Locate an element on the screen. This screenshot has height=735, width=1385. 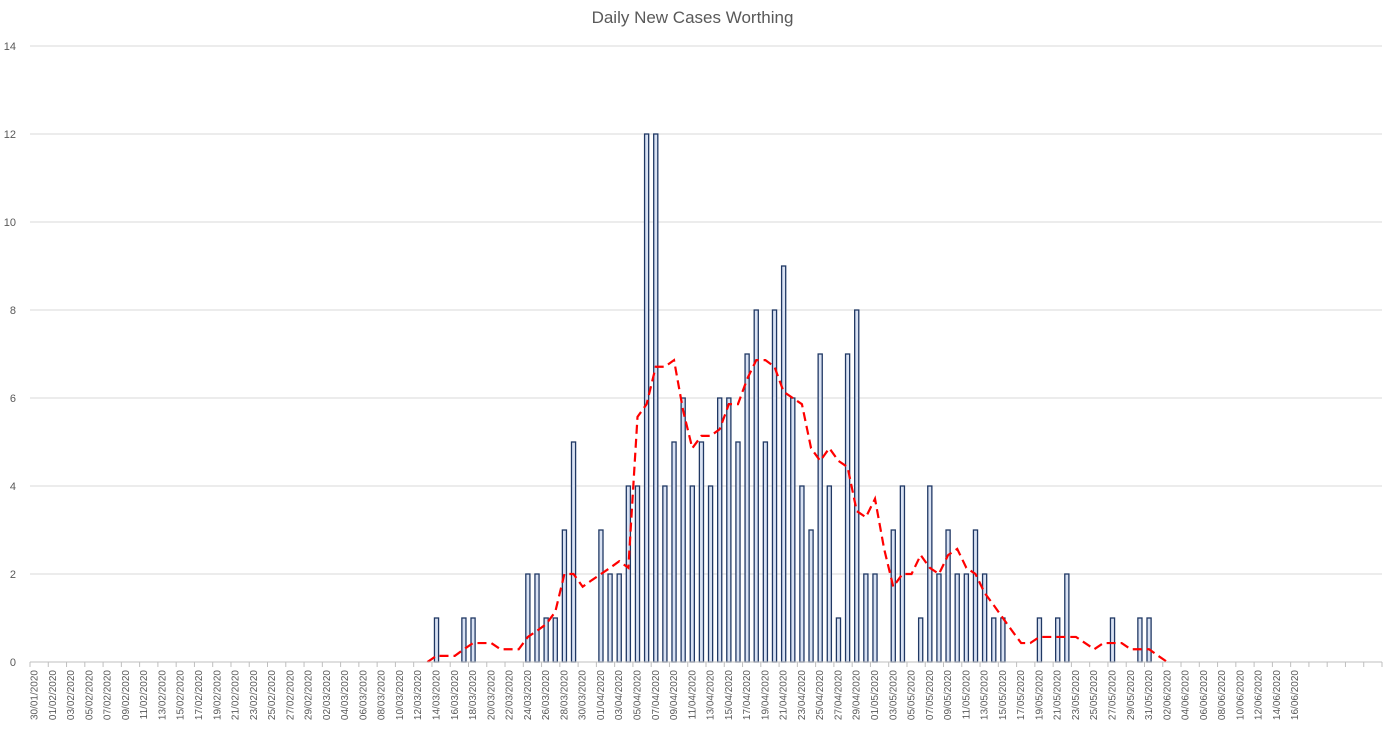
x-tick-label: 04/03/2020 is located at coordinates (345, 695).